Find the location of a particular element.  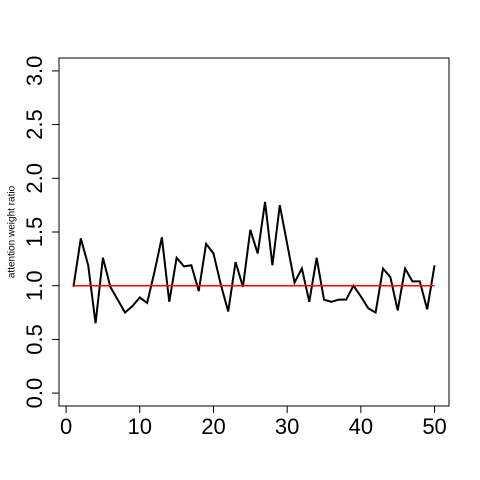

x-tick-label: 30 is located at coordinates (287, 426).